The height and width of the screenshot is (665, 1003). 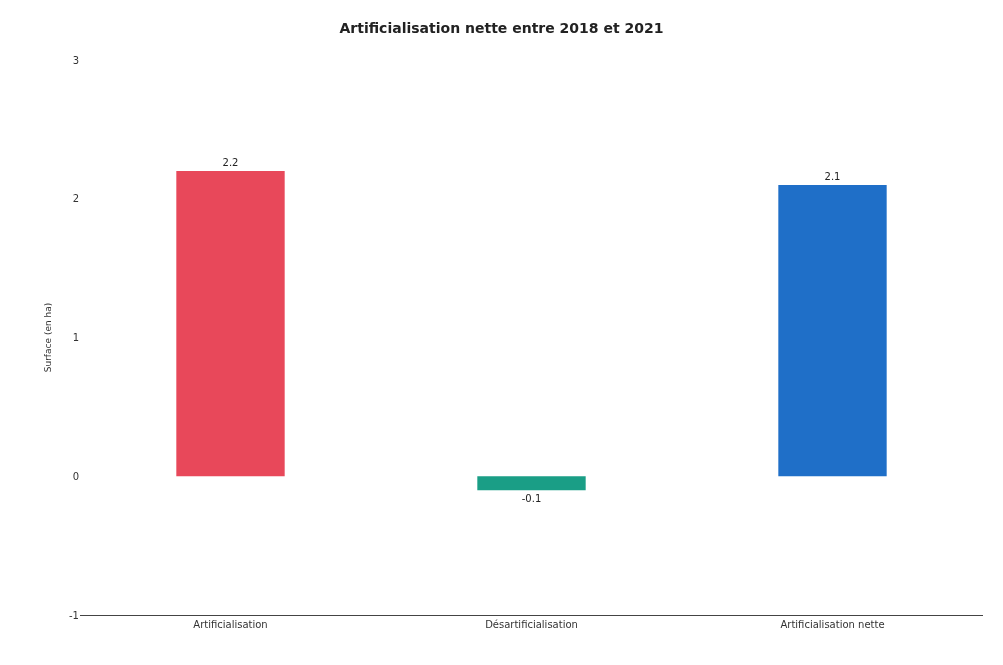 What do you see at coordinates (75, 199) in the screenshot?
I see `y-tick-label: 2` at bounding box center [75, 199].